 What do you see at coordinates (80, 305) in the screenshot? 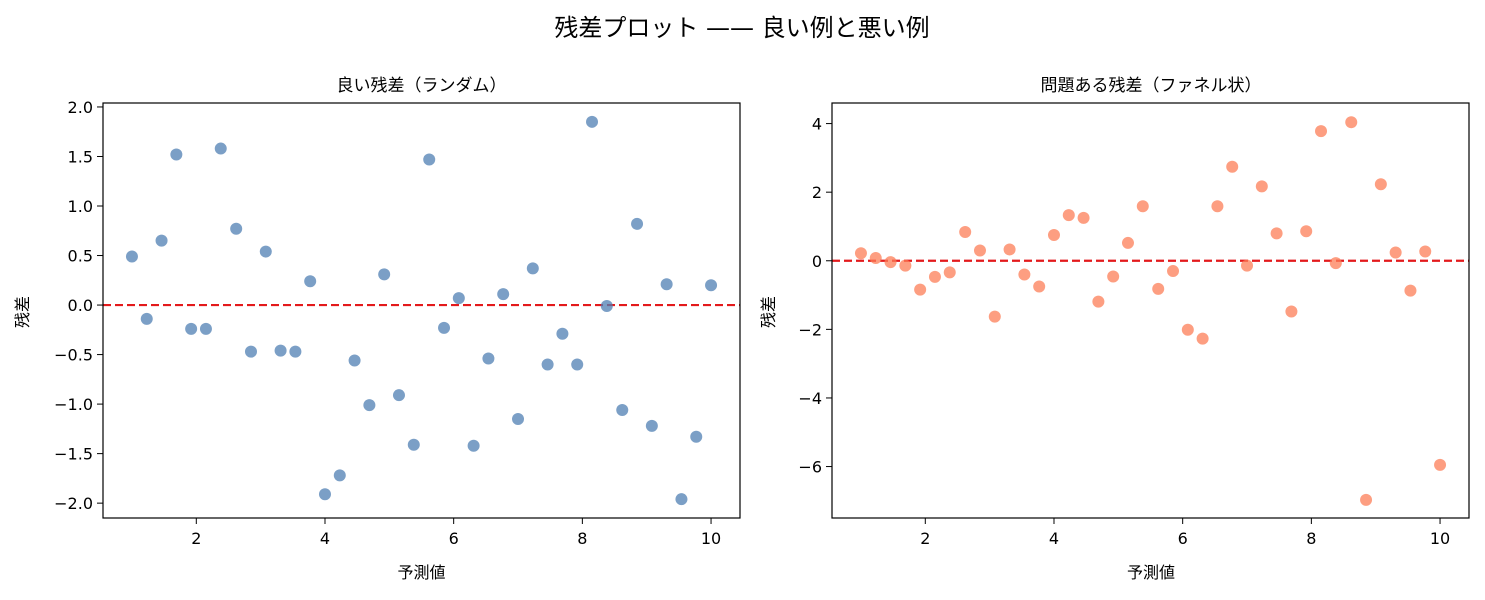
I see `y-tick-label: 0.0` at bounding box center [80, 305].